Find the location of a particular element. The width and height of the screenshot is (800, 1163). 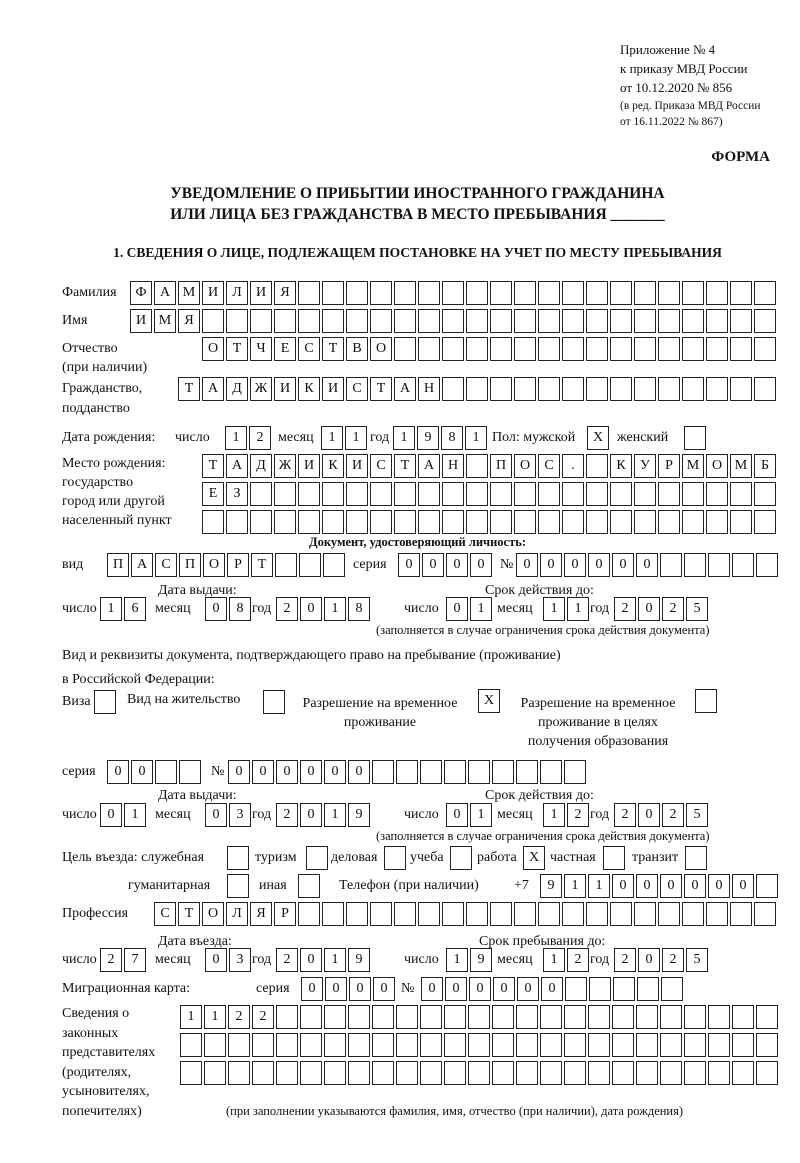

char-cell: Р is located at coordinates (238, 565).